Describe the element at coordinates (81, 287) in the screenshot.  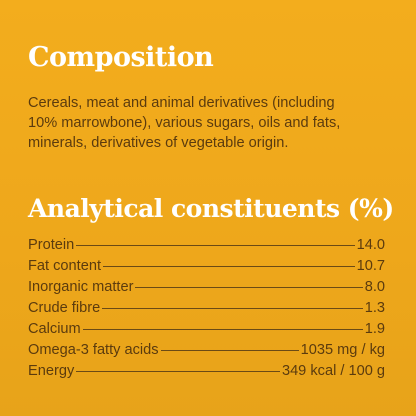
I see `constituent-name: Inorganic matter` at that location.